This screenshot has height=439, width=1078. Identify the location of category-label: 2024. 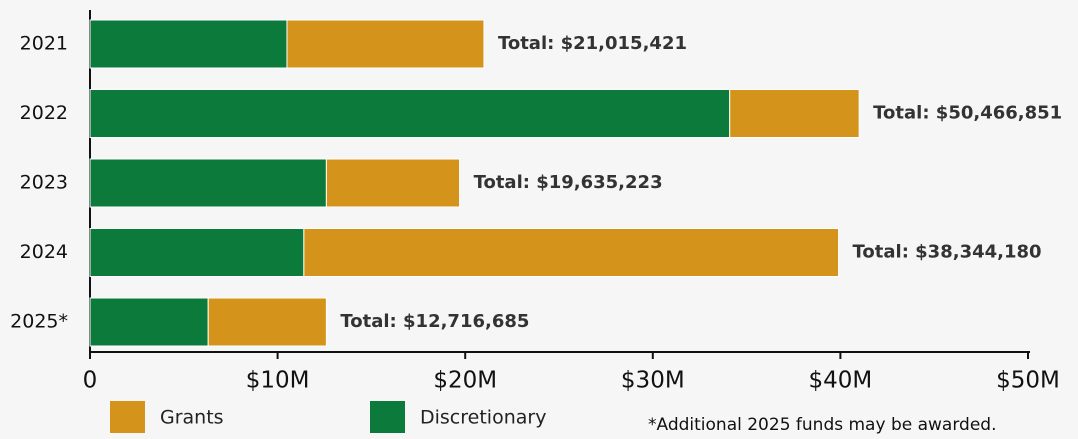
(44, 252).